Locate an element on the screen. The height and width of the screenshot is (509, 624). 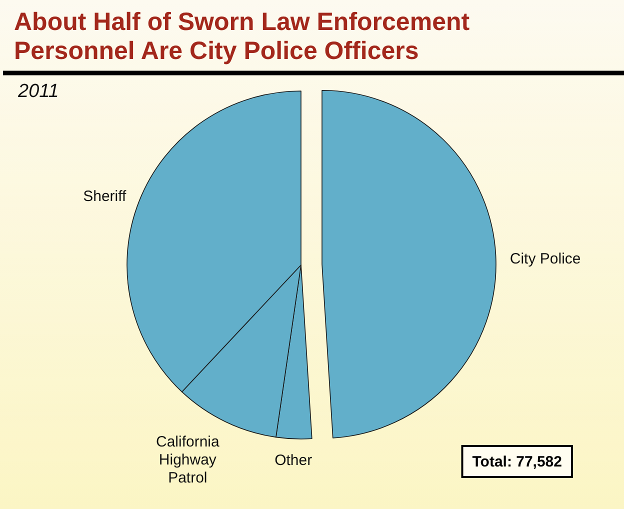
slice-label: Sheriff is located at coordinates (105, 196).